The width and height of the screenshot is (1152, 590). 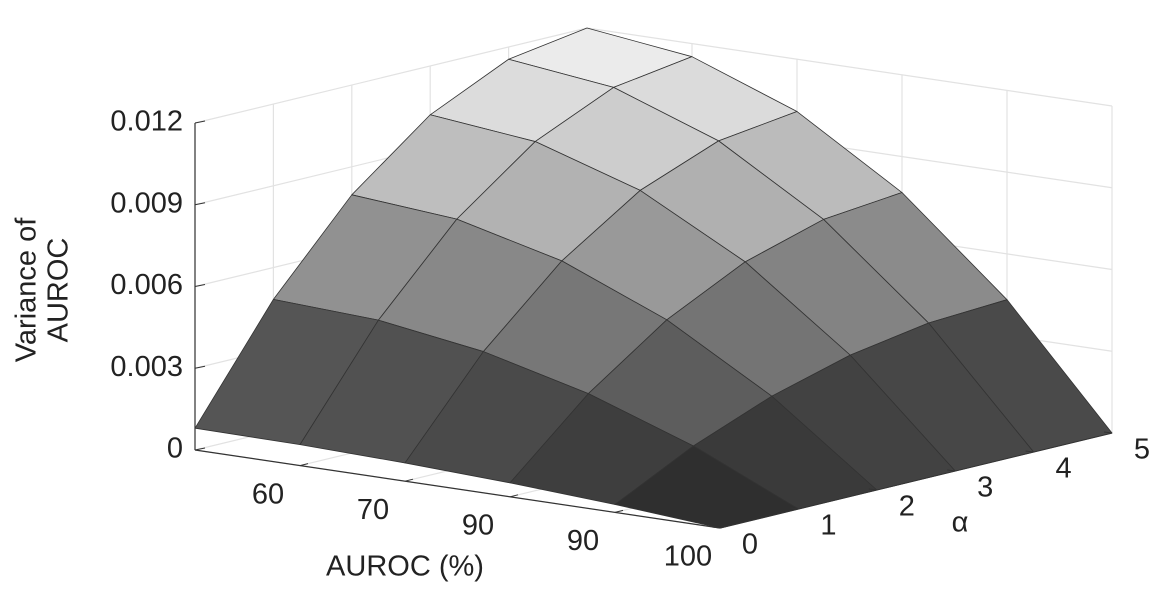 What do you see at coordinates (146, 285) in the screenshot?
I see `z-tick-label: 0.006` at bounding box center [146, 285].